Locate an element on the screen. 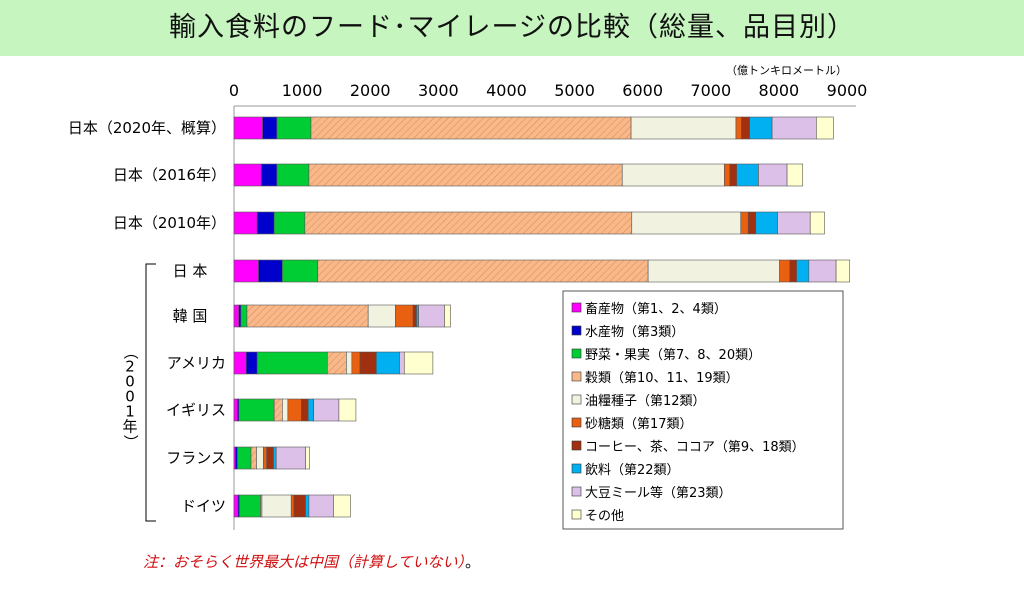 This screenshot has height=590, width=1024. category-label: 日本（2016年） is located at coordinates (169, 175).